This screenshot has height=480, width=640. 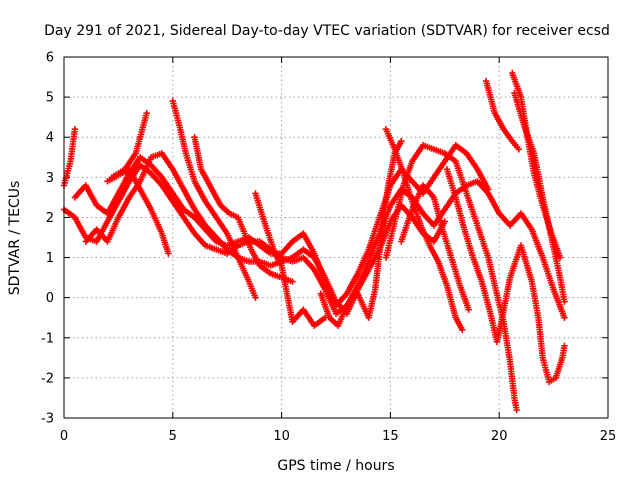 I want to click on y-tick-label: -1, so click(x=47, y=338).